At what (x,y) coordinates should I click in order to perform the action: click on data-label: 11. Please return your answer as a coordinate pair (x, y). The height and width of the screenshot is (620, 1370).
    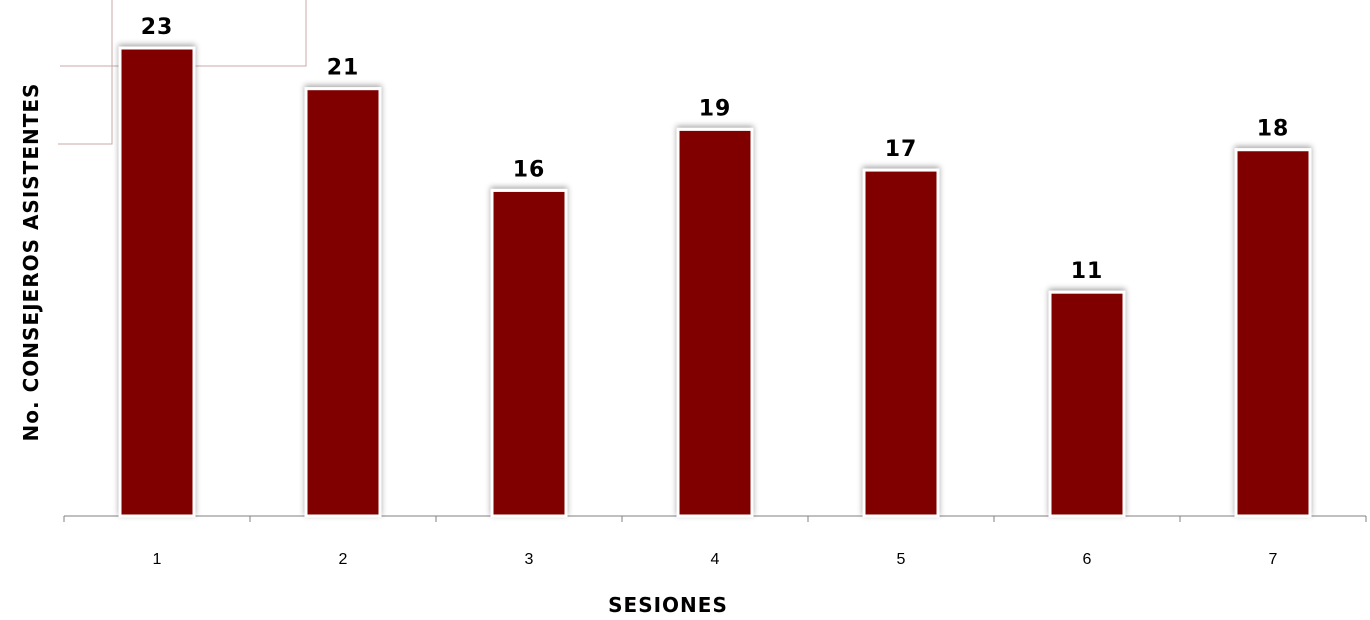
    Looking at the image, I should click on (1087, 271).